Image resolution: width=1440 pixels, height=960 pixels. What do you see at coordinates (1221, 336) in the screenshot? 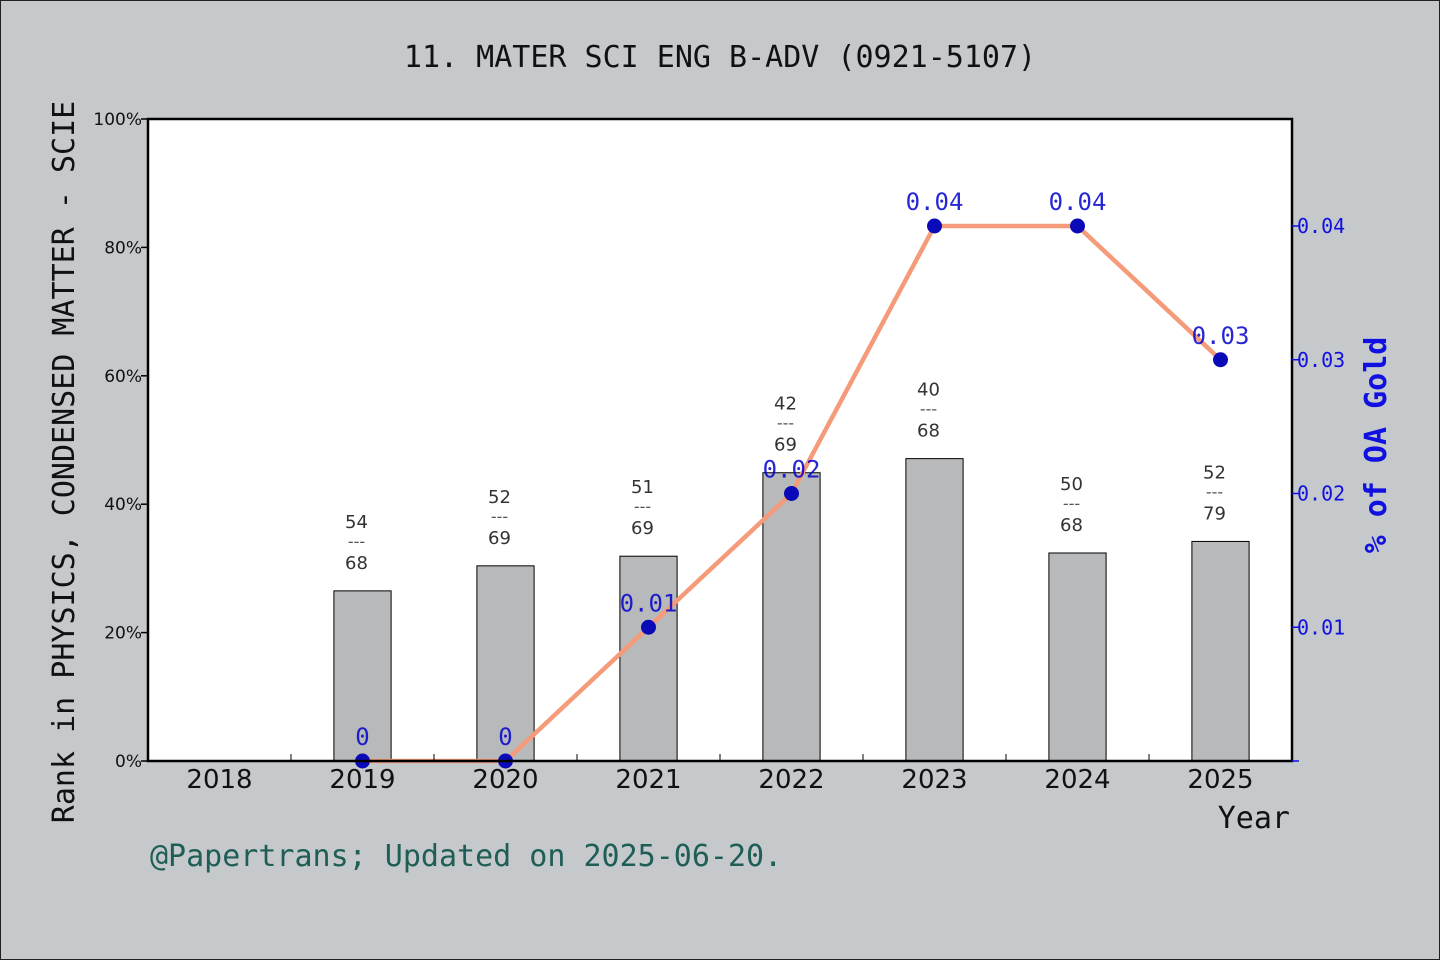
I see `oa-gold-value-label: 0.03` at bounding box center [1221, 336].